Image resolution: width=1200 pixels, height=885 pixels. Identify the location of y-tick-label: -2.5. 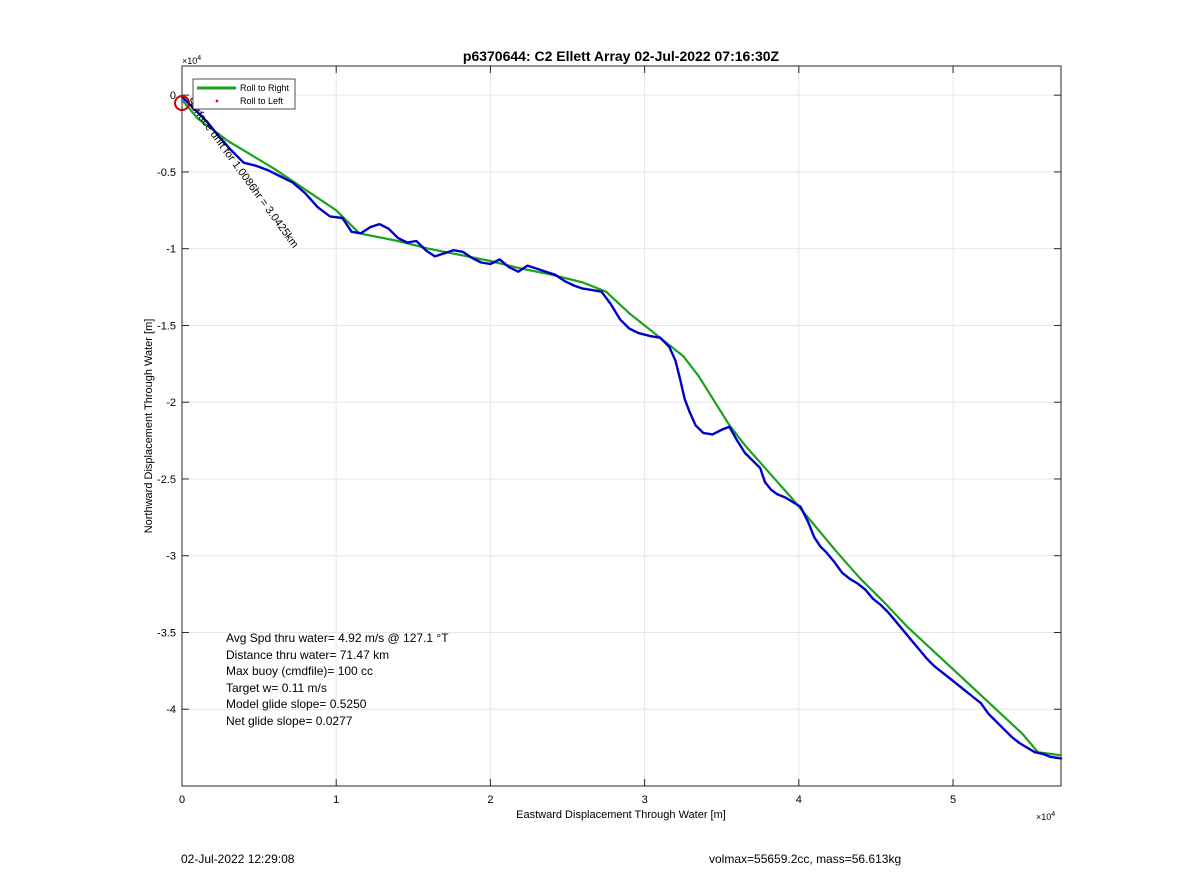
(166, 480).